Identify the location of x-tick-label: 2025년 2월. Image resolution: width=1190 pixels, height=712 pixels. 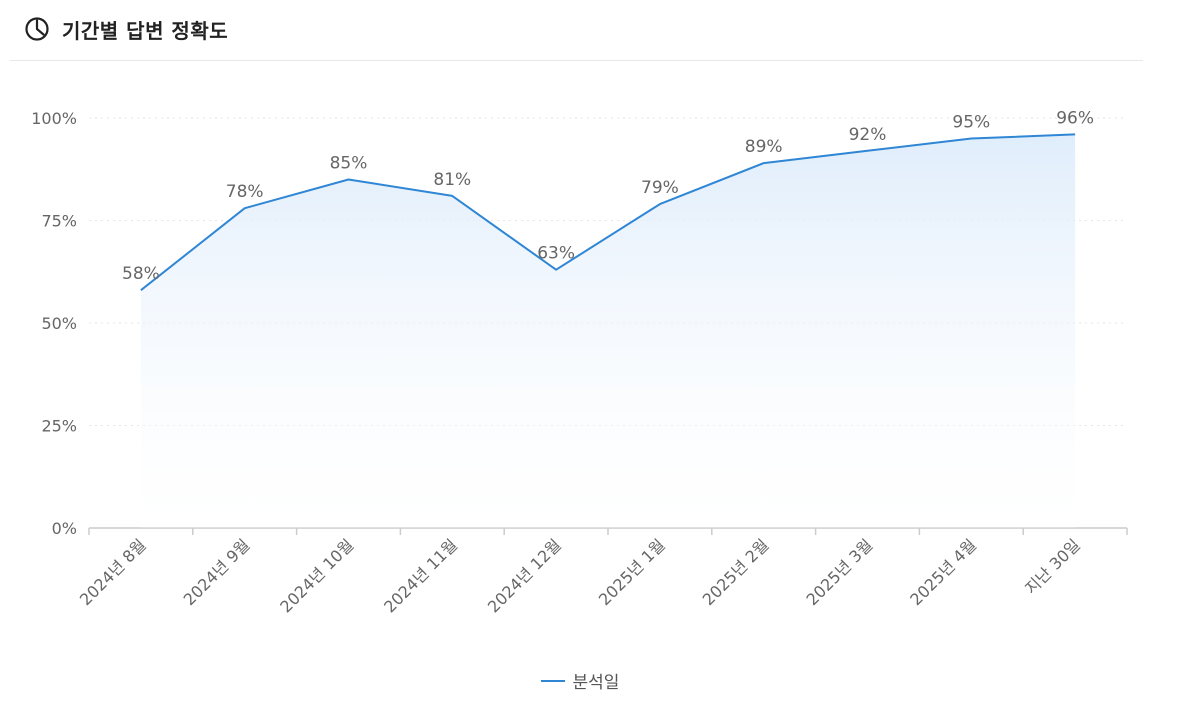
(736, 572).